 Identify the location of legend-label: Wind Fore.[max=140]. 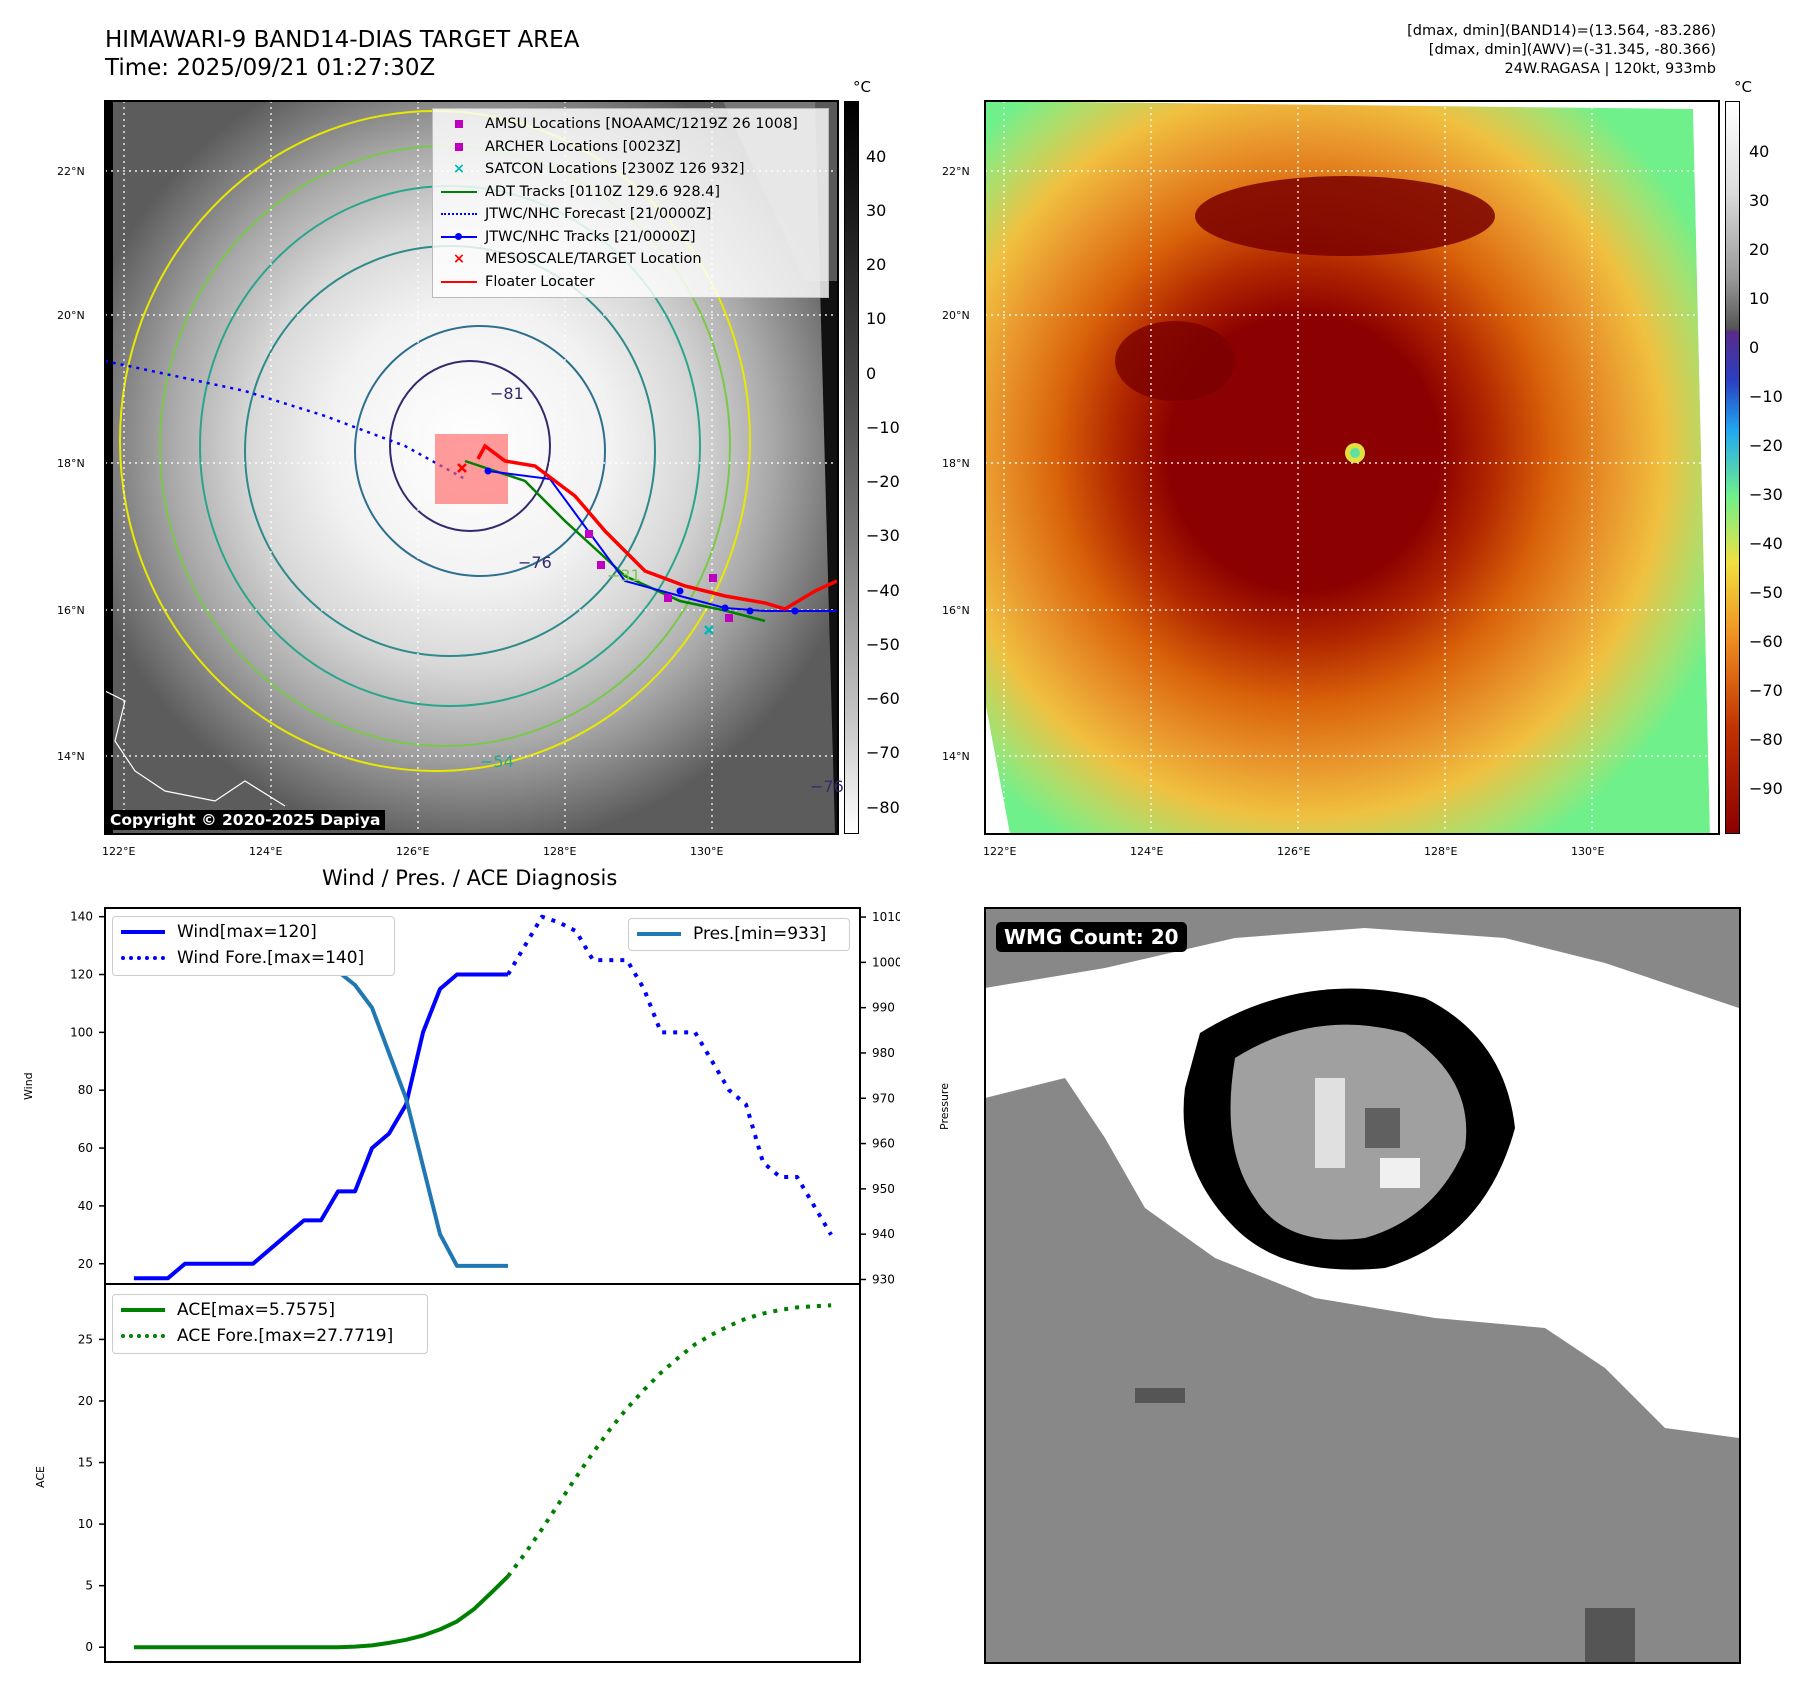
(271, 958).